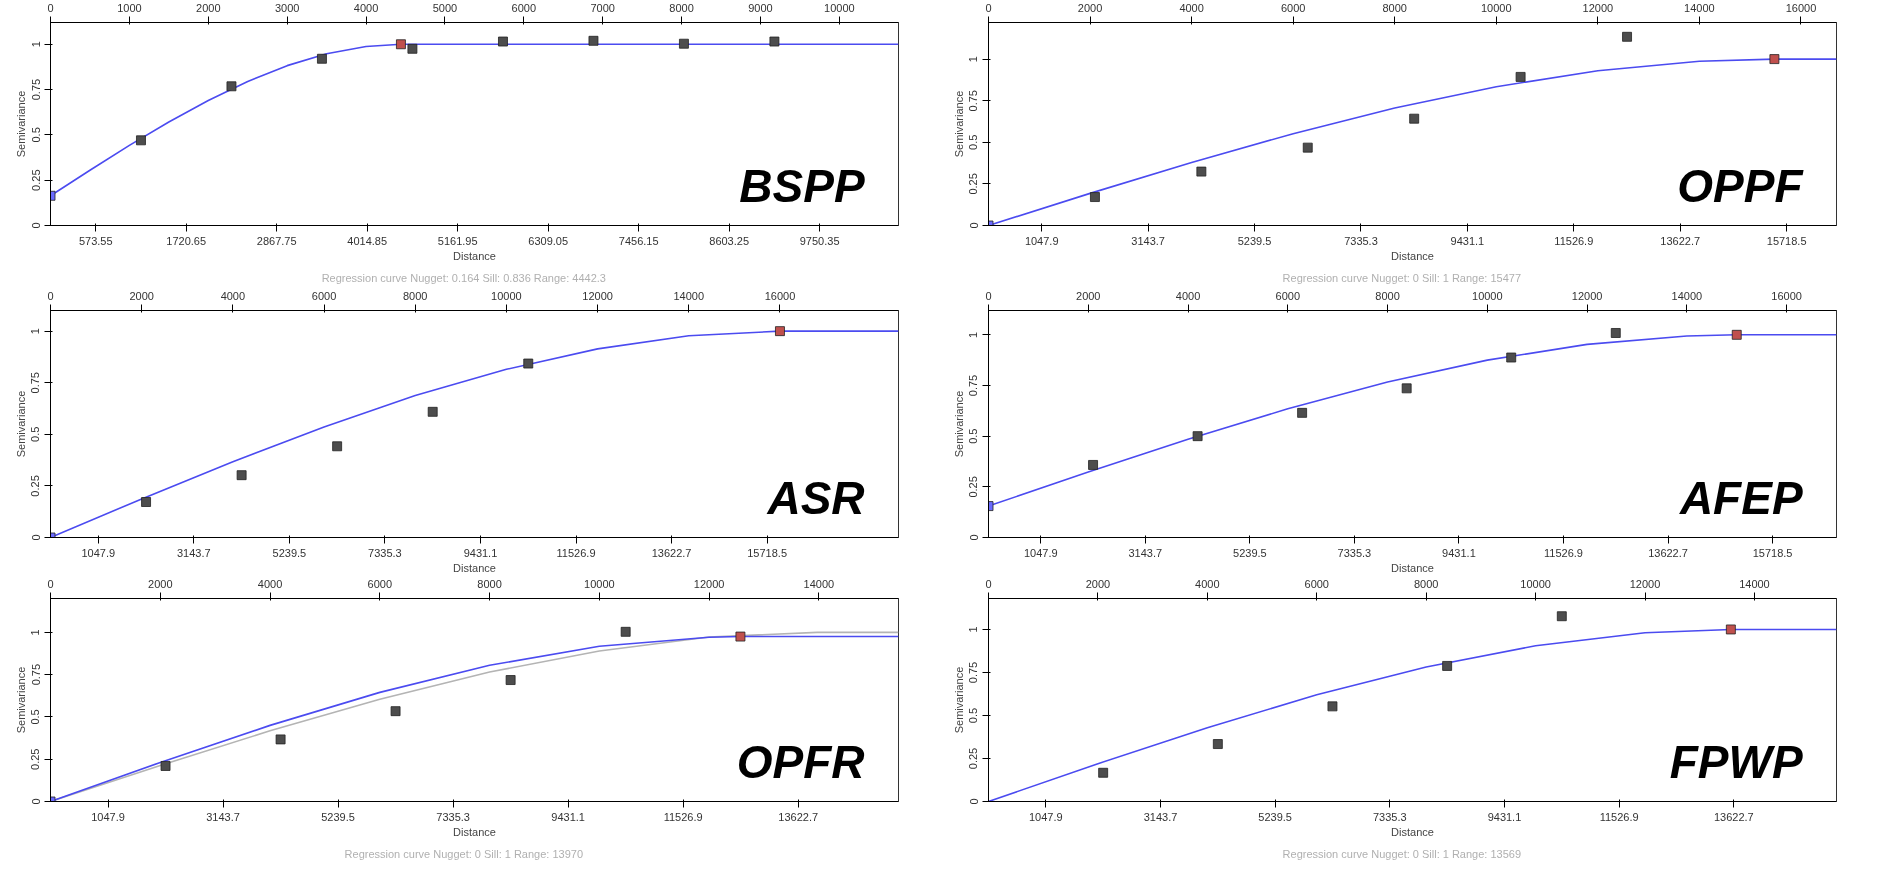 The width and height of the screenshot is (1885, 871). I want to click on y-axis-title: Semivariance, so click(20, 700).